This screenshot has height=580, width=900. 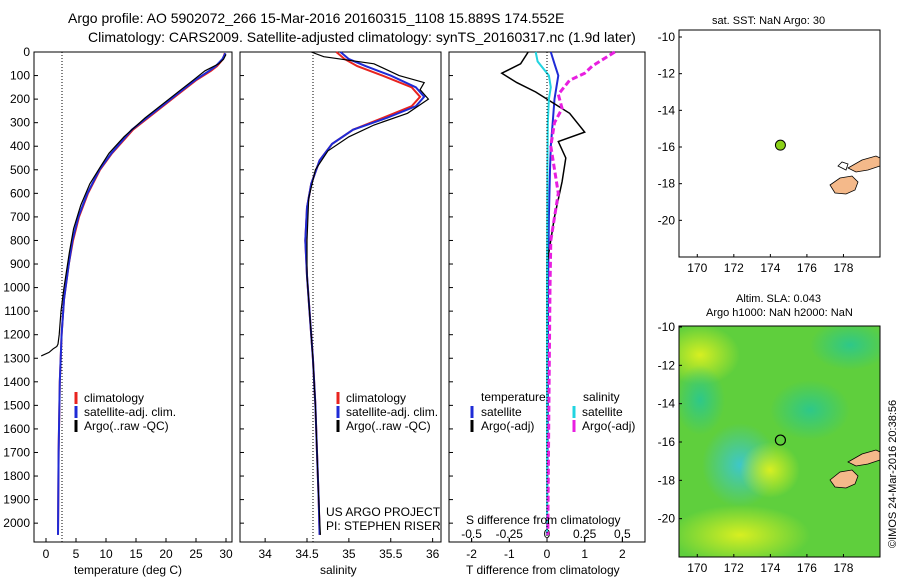 I want to click on temperature-axis: 0 5 10 15 20 25 30, so click(x=138, y=549).